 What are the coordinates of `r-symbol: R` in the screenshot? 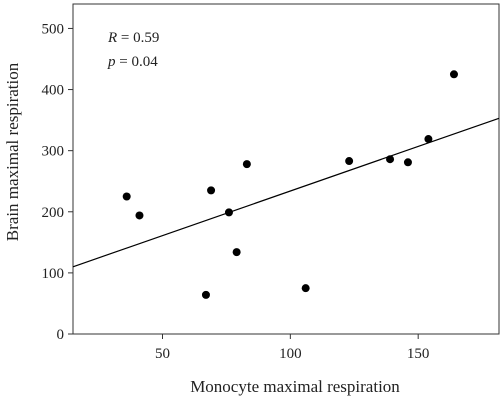 It's located at (112, 38).